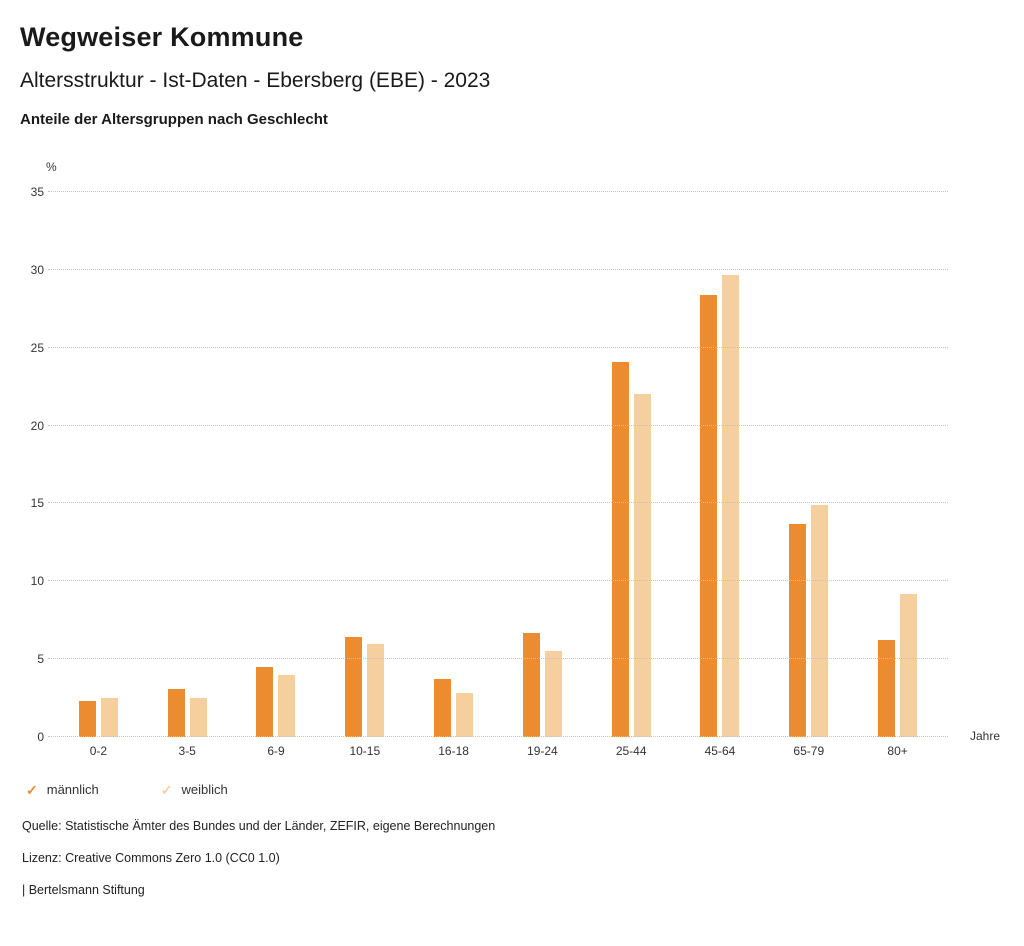 The height and width of the screenshot is (946, 1024). I want to click on x-tick-label: 65-79, so click(809, 751).